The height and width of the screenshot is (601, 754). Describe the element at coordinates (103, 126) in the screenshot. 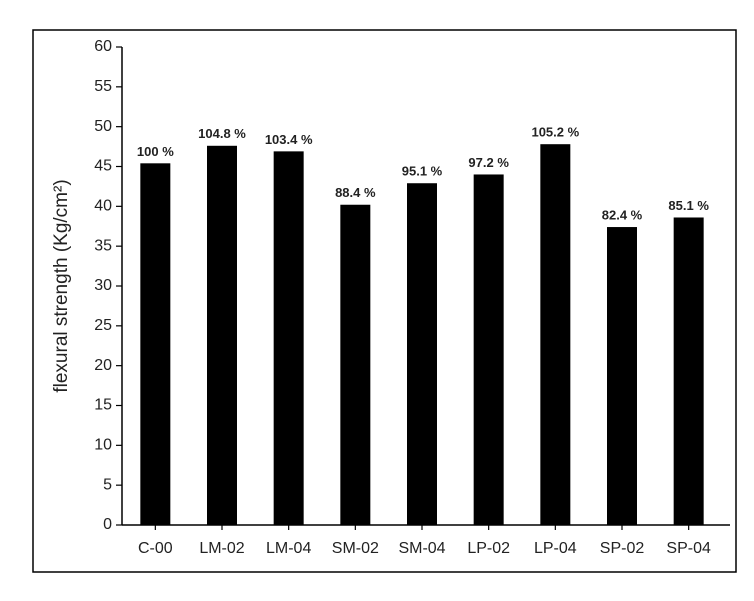

I see `y-tick-label: 50` at that location.